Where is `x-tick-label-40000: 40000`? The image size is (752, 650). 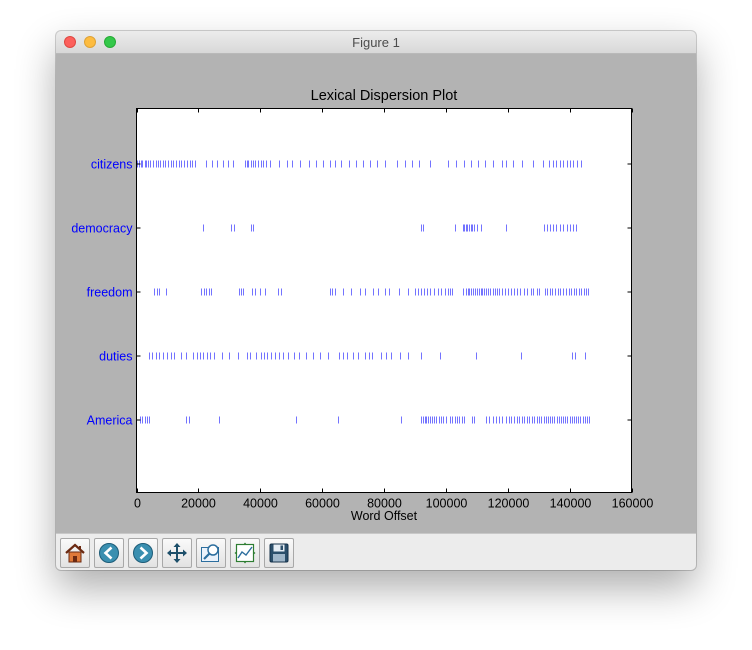 x-tick-label-40000: 40000 is located at coordinates (260, 504).